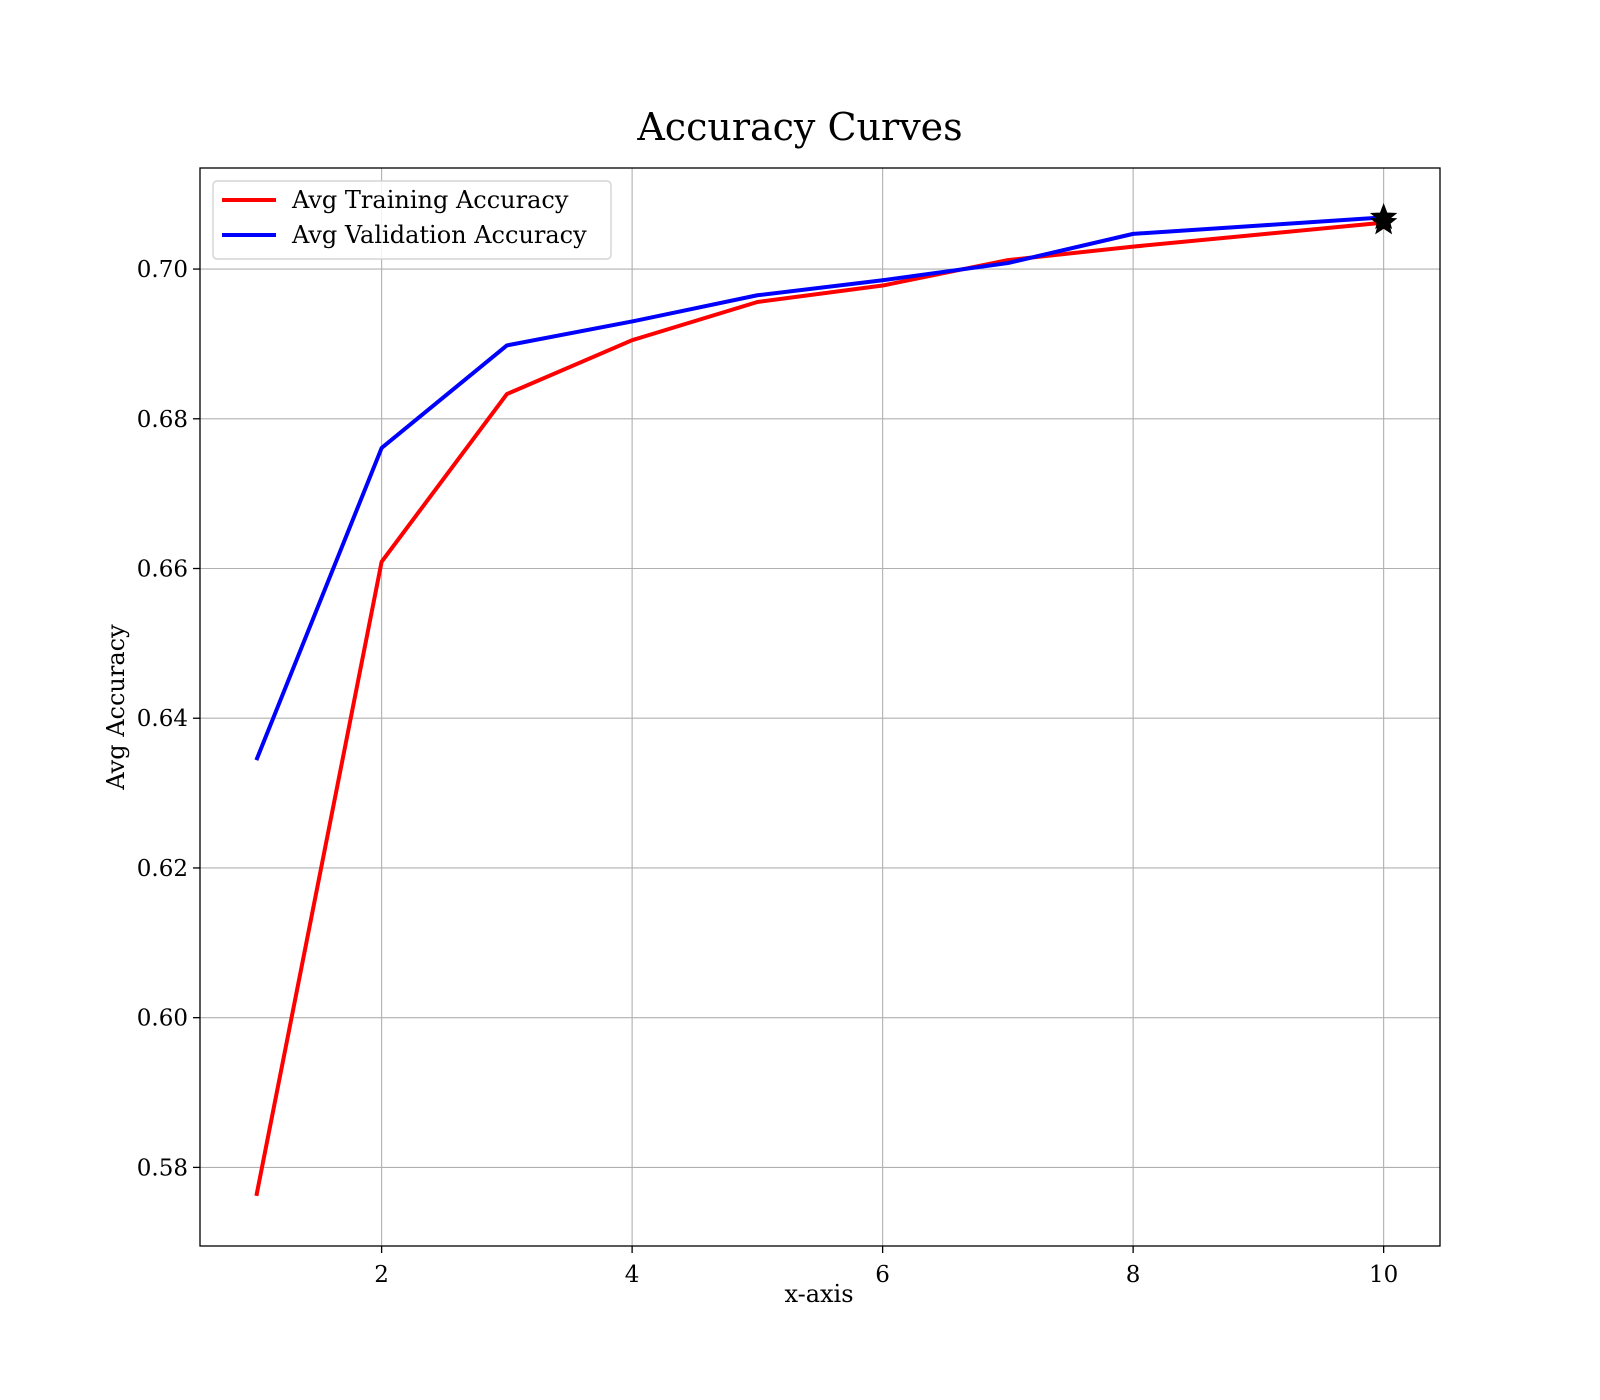 Image resolution: width=1600 pixels, height=1400 pixels. Describe the element at coordinates (162, 570) in the screenshot. I see `y-tick-label: 0.66` at that location.